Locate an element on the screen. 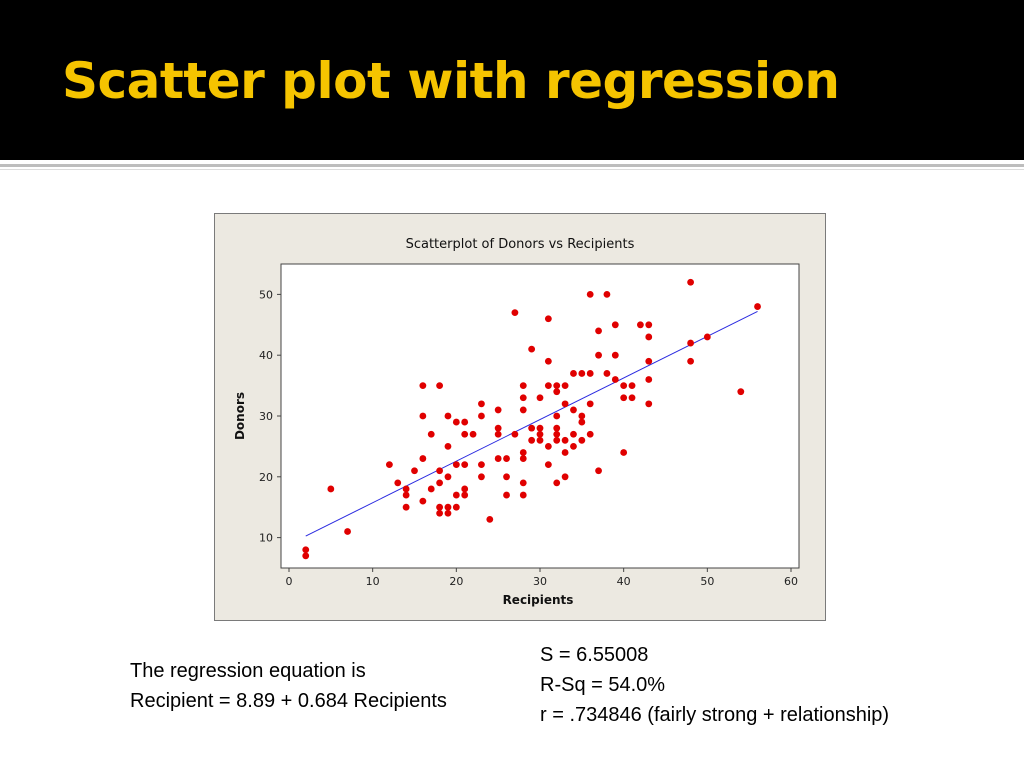  y-tick-label: 20 is located at coordinates (266, 477).